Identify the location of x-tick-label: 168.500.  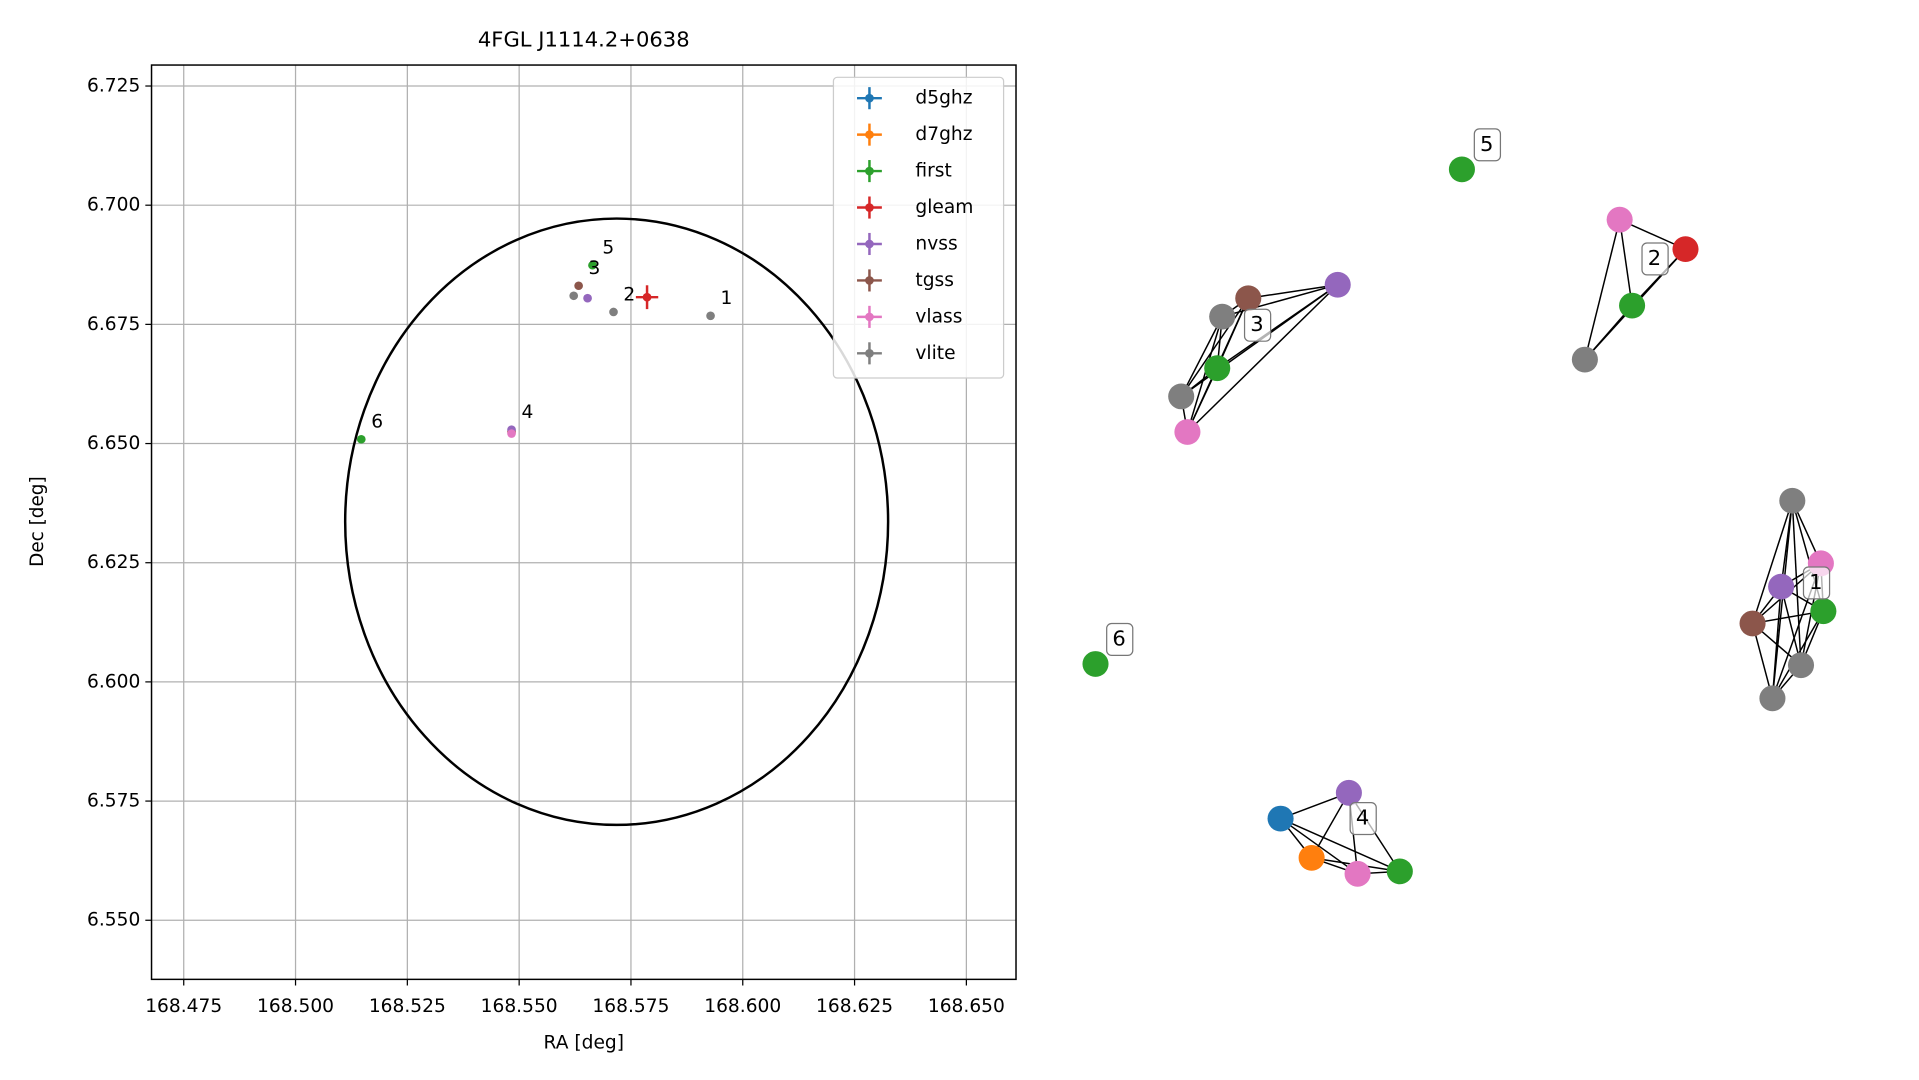
(295, 1006).